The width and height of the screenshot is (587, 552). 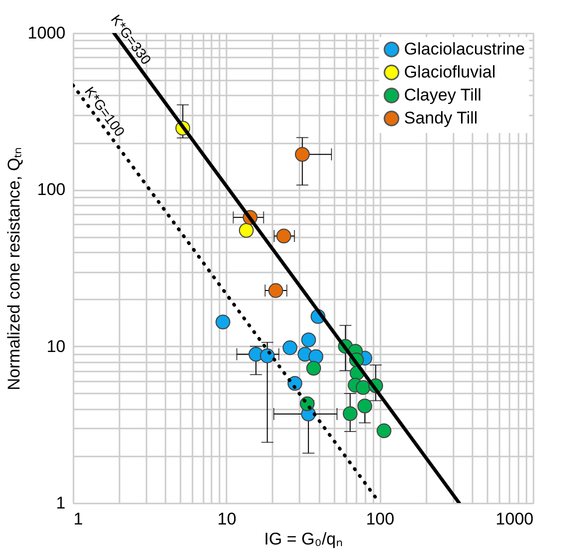 I want to click on x-tick-label: 100, so click(x=380, y=519).